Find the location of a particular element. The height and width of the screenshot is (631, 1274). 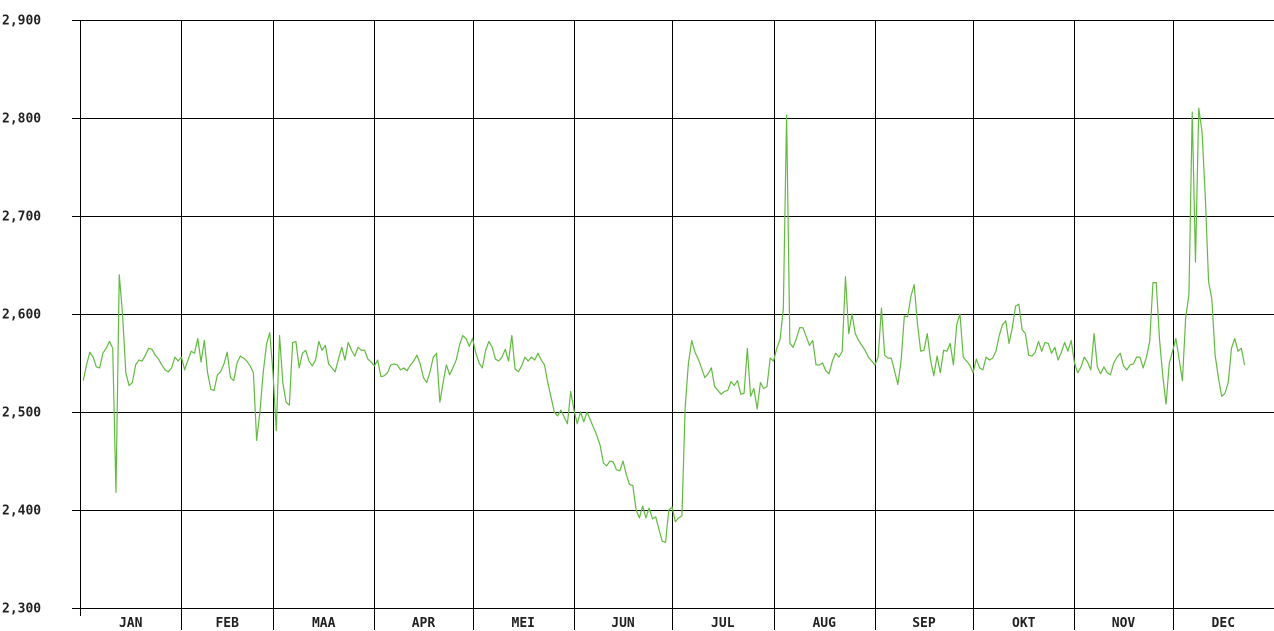

y-tick-label: 2,500 is located at coordinates (21, 413).